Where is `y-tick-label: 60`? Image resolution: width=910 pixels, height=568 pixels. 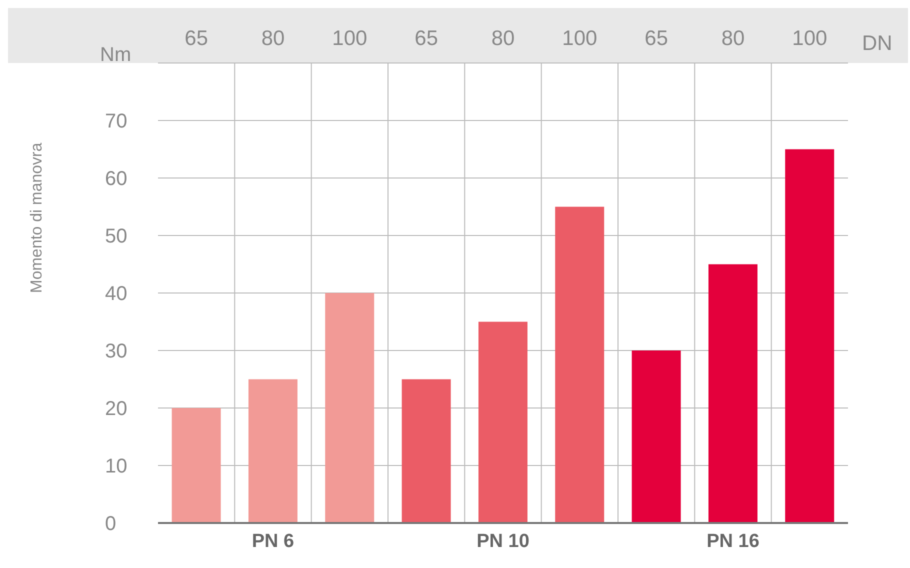
y-tick-label: 60 is located at coordinates (116, 179).